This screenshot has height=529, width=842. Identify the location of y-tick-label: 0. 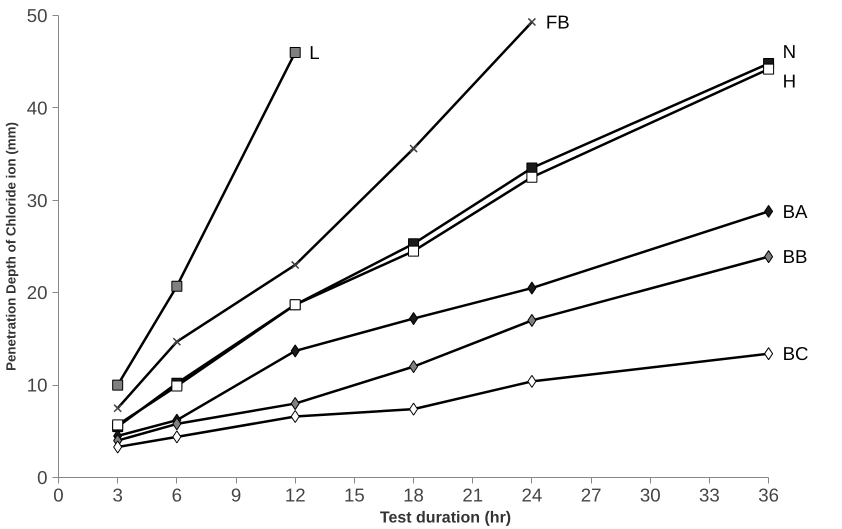
(42, 477).